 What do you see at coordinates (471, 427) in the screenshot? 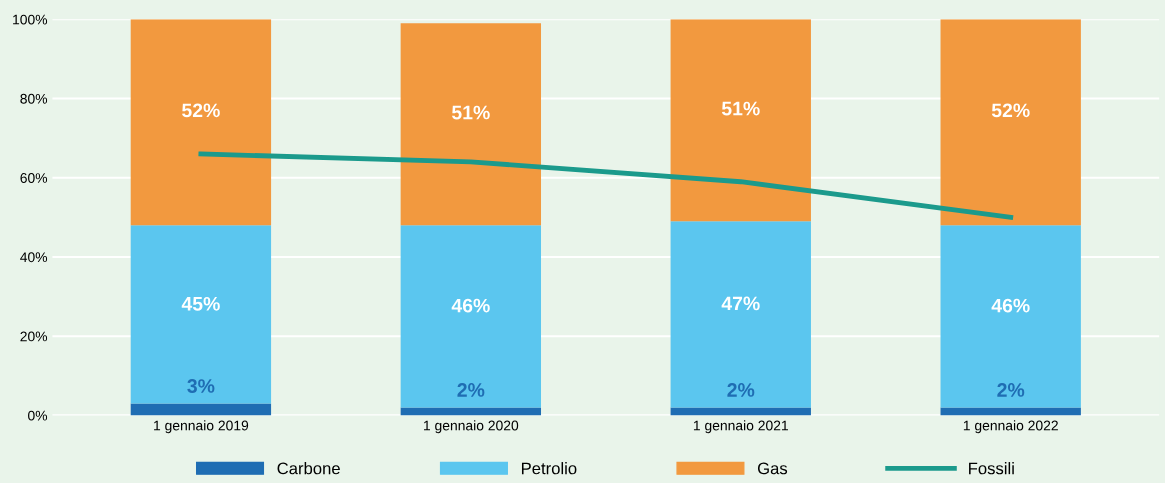
I see `x-tick-label: 1 gennaio 2020` at bounding box center [471, 427].